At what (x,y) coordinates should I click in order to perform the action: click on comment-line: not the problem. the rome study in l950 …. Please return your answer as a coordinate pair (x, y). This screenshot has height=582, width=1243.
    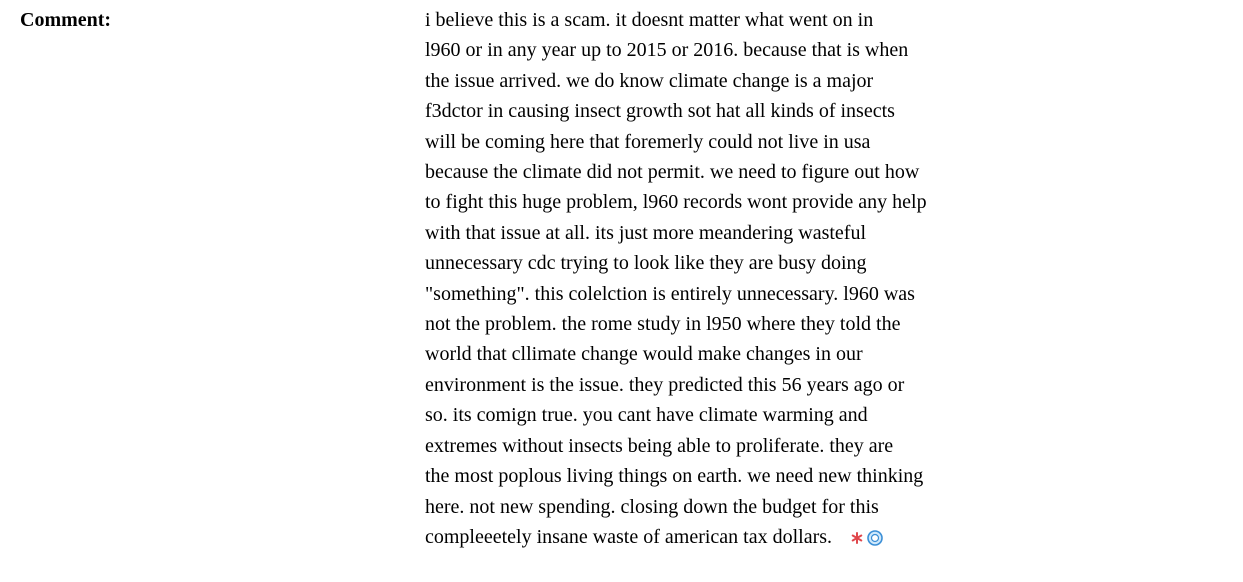
    Looking at the image, I should click on (676, 324).